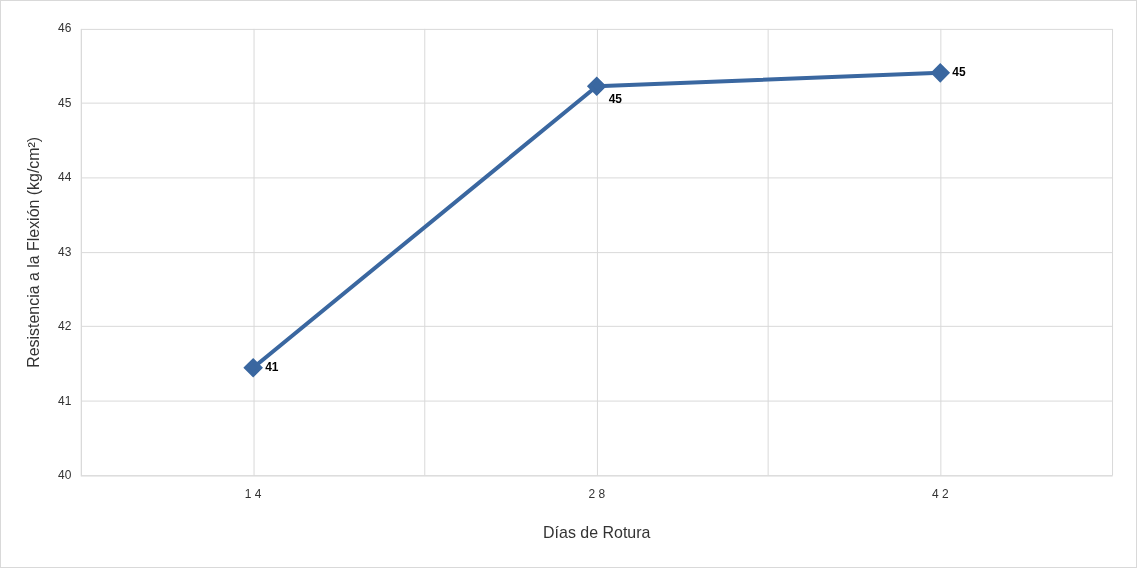 This screenshot has height=568, width=1137. I want to click on y-axis-title: Resistencia a la Flexión (kg/cm²), so click(33, 252).